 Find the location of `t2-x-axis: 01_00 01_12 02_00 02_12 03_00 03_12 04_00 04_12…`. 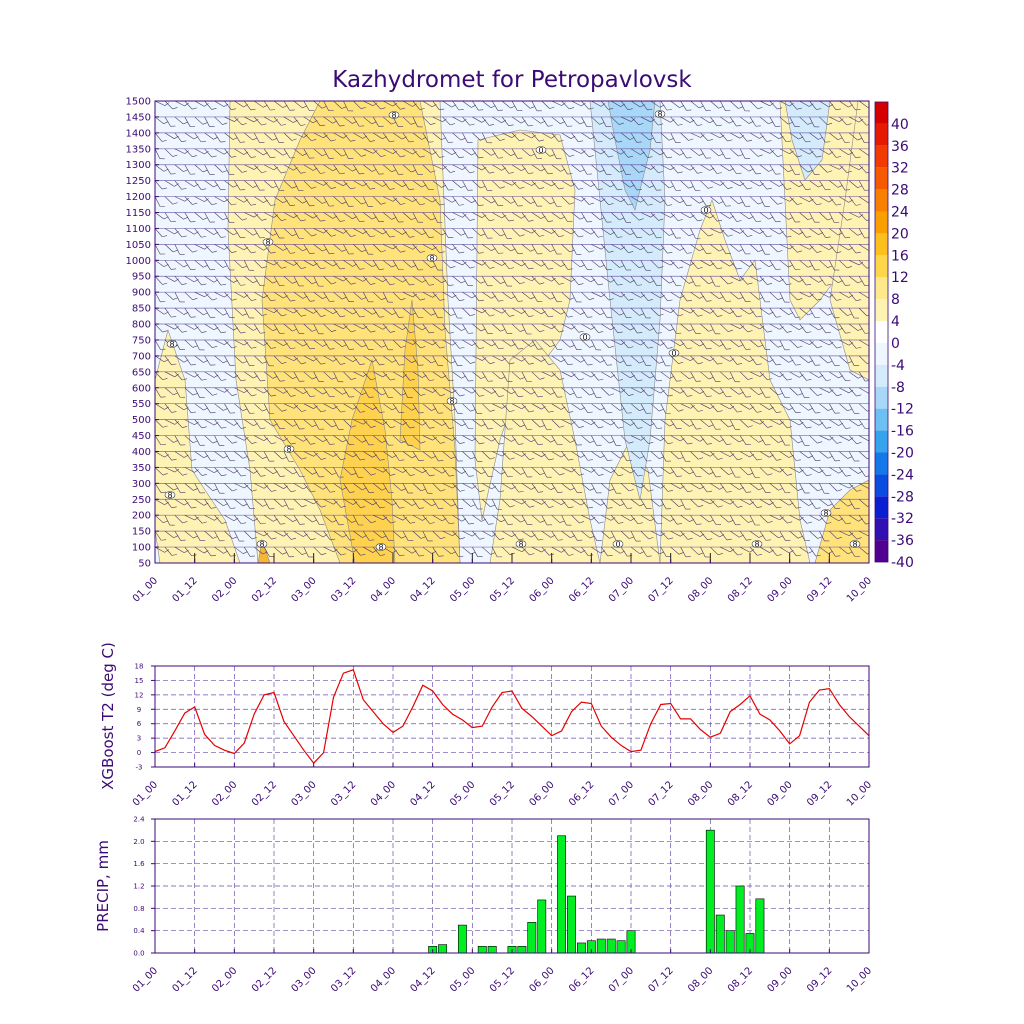

t2-x-axis: 01_00 01_12 02_00 02_12 03_00 03_12 04_00 04_12… is located at coordinates (502, 786).